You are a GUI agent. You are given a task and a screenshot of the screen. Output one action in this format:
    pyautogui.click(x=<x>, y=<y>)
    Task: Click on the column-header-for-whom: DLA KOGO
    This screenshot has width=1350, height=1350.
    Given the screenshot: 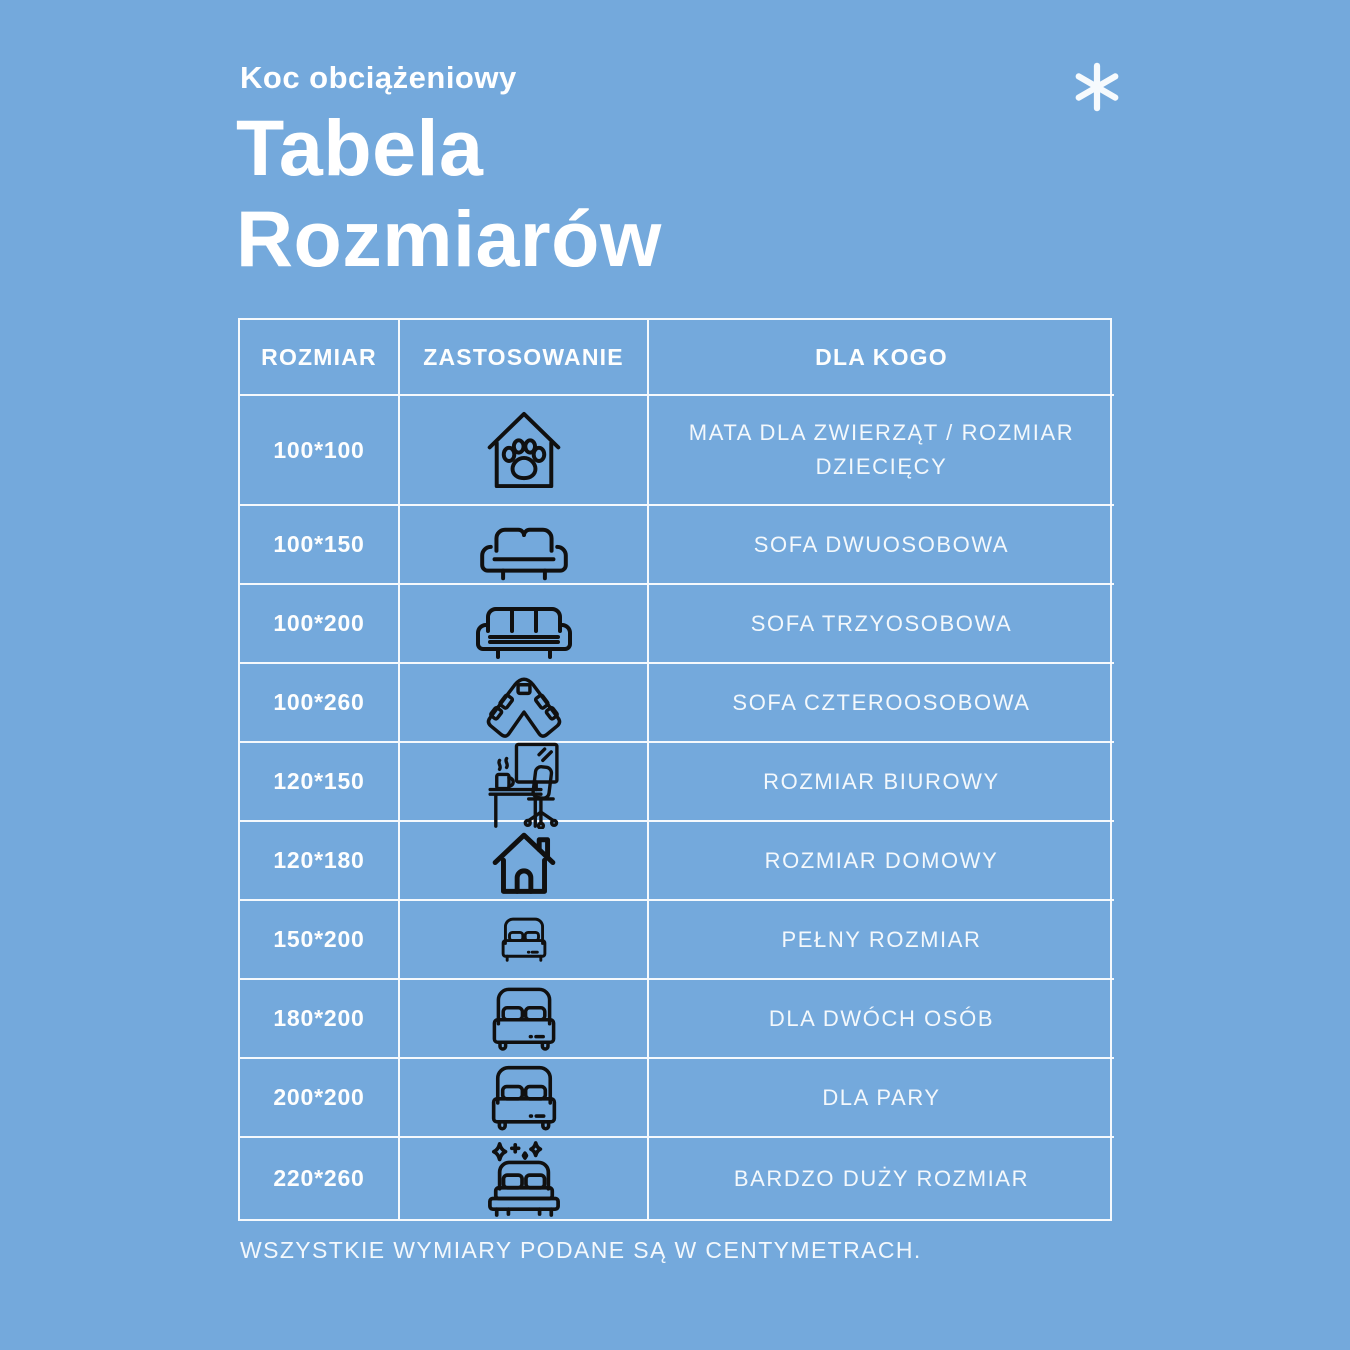 What is the action you would take?
    pyautogui.click(x=881, y=358)
    